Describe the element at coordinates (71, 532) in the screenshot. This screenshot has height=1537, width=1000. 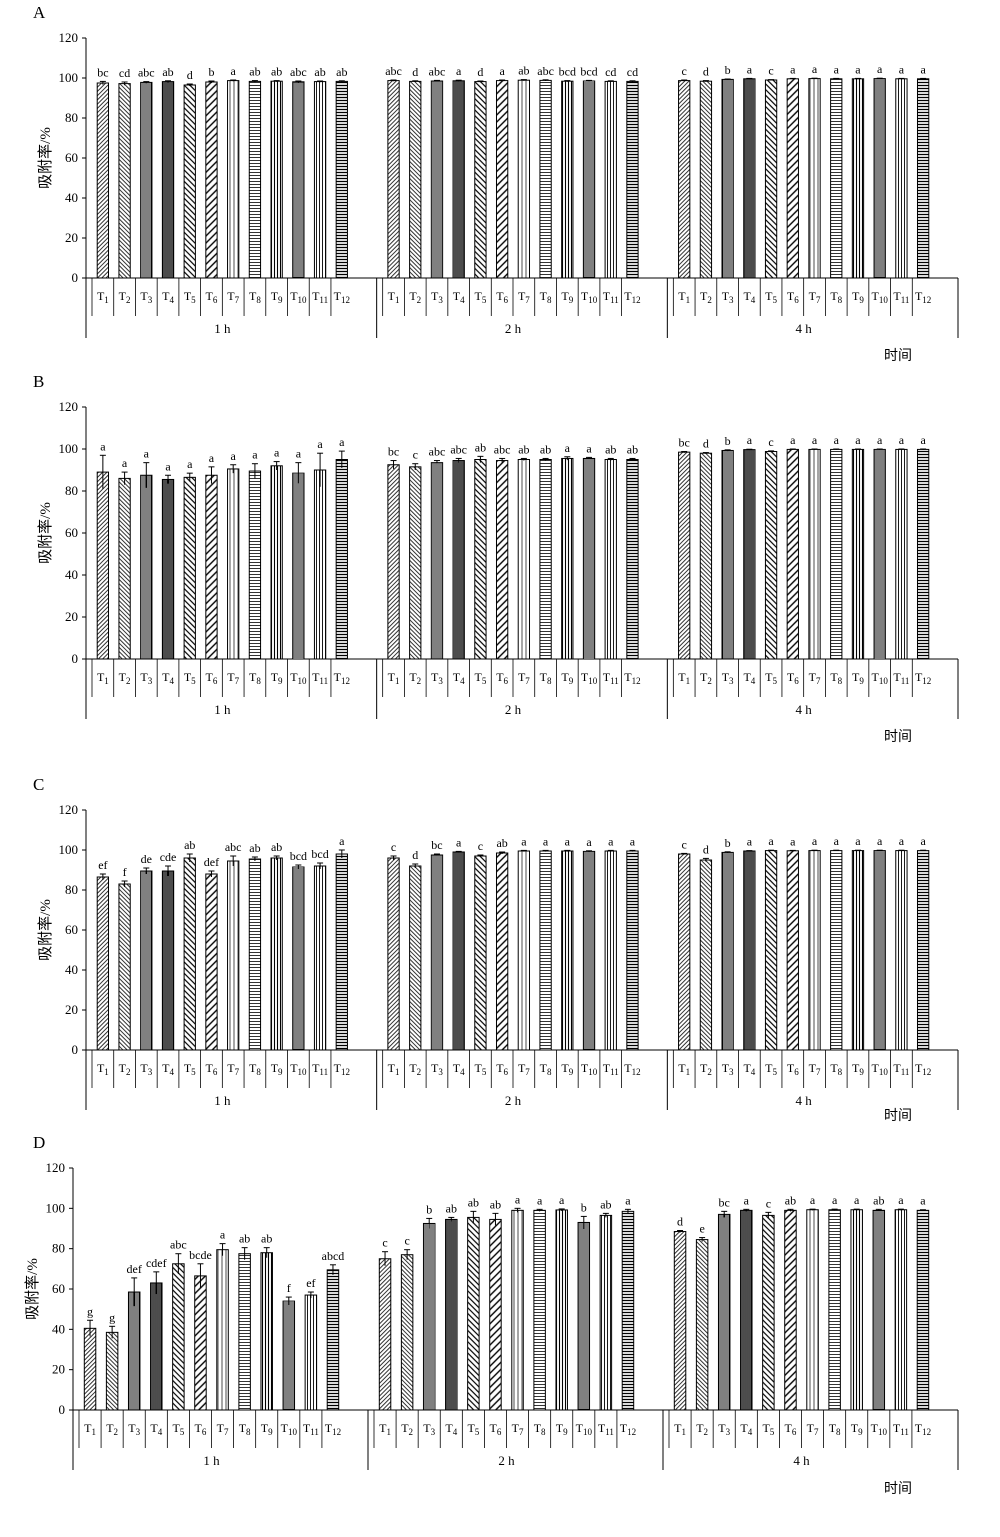
I see `y-tick-label: 60` at that location.